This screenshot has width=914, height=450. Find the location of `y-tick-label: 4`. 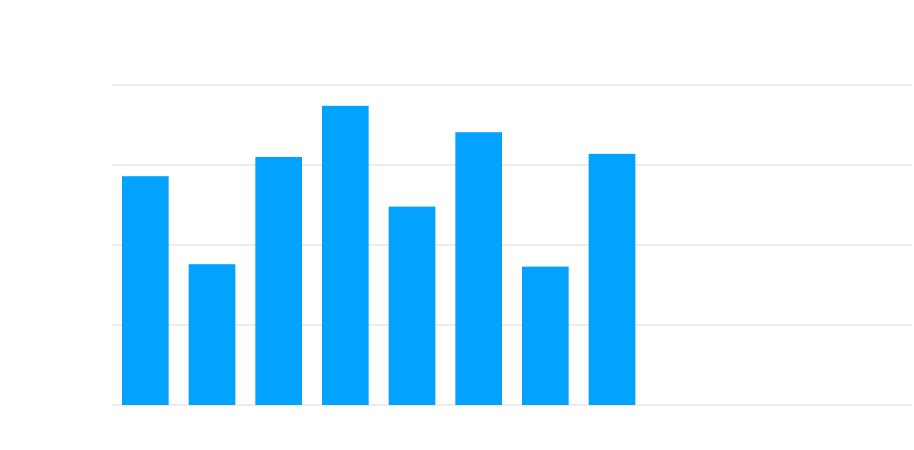

y-tick-label: 4 is located at coordinates (100, 84).